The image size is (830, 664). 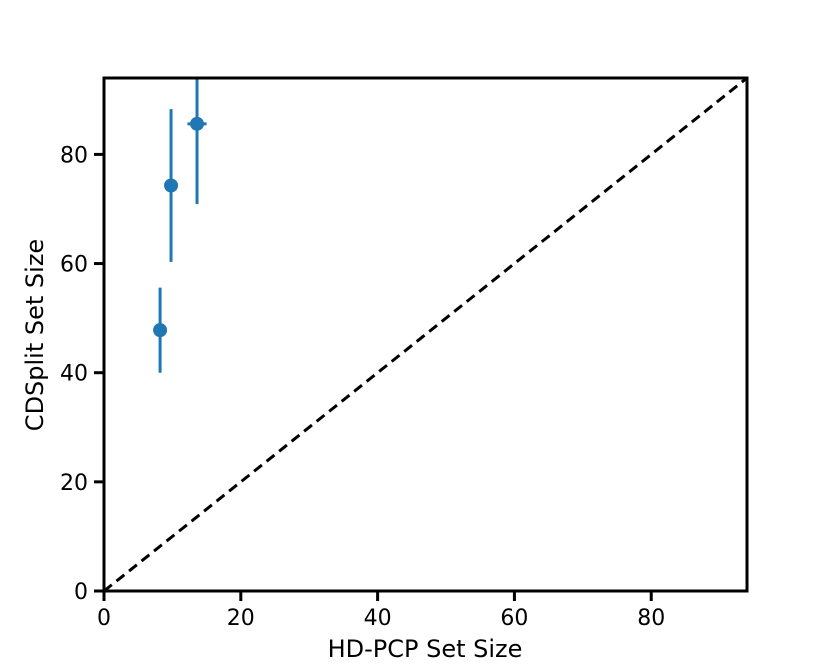 What do you see at coordinates (74, 483) in the screenshot?
I see `y-tick-label: 20` at bounding box center [74, 483].